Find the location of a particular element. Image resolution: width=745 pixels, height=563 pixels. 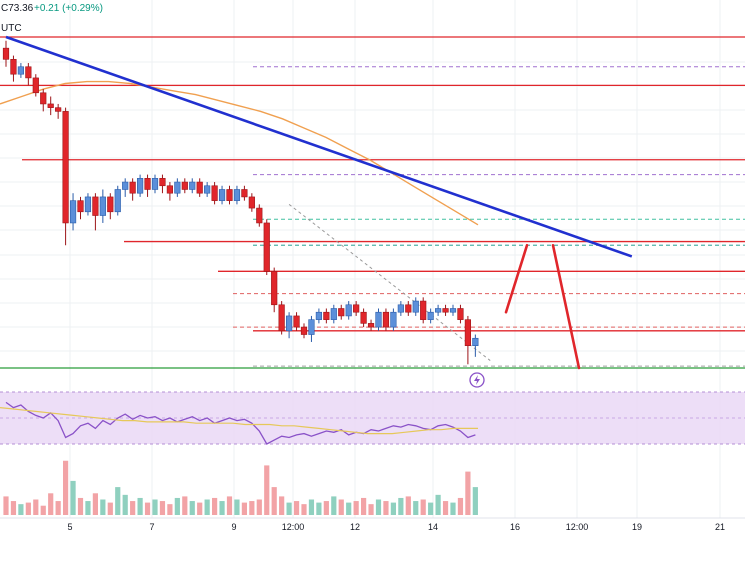

volume-bars is located at coordinates (240, 487).